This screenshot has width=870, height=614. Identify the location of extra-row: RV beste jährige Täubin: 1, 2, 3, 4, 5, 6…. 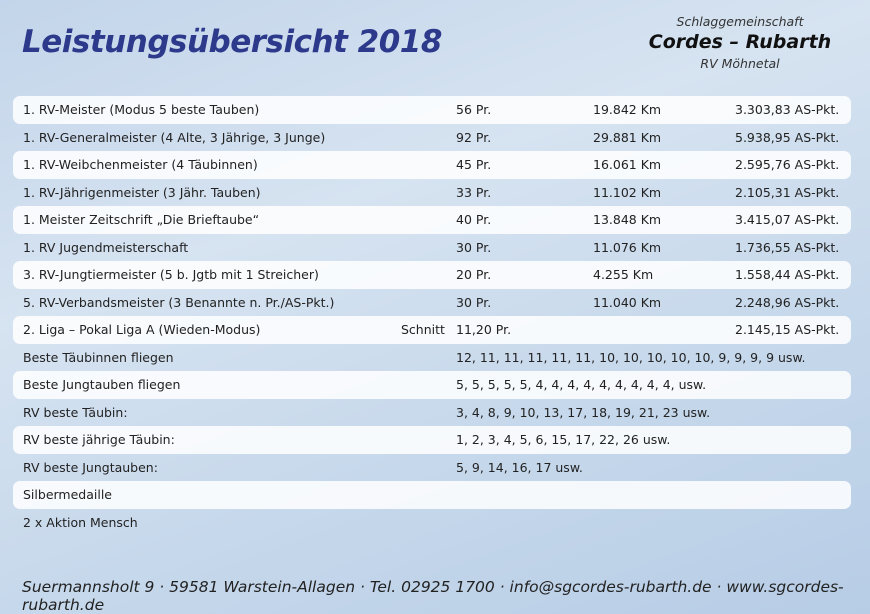
(432, 440).